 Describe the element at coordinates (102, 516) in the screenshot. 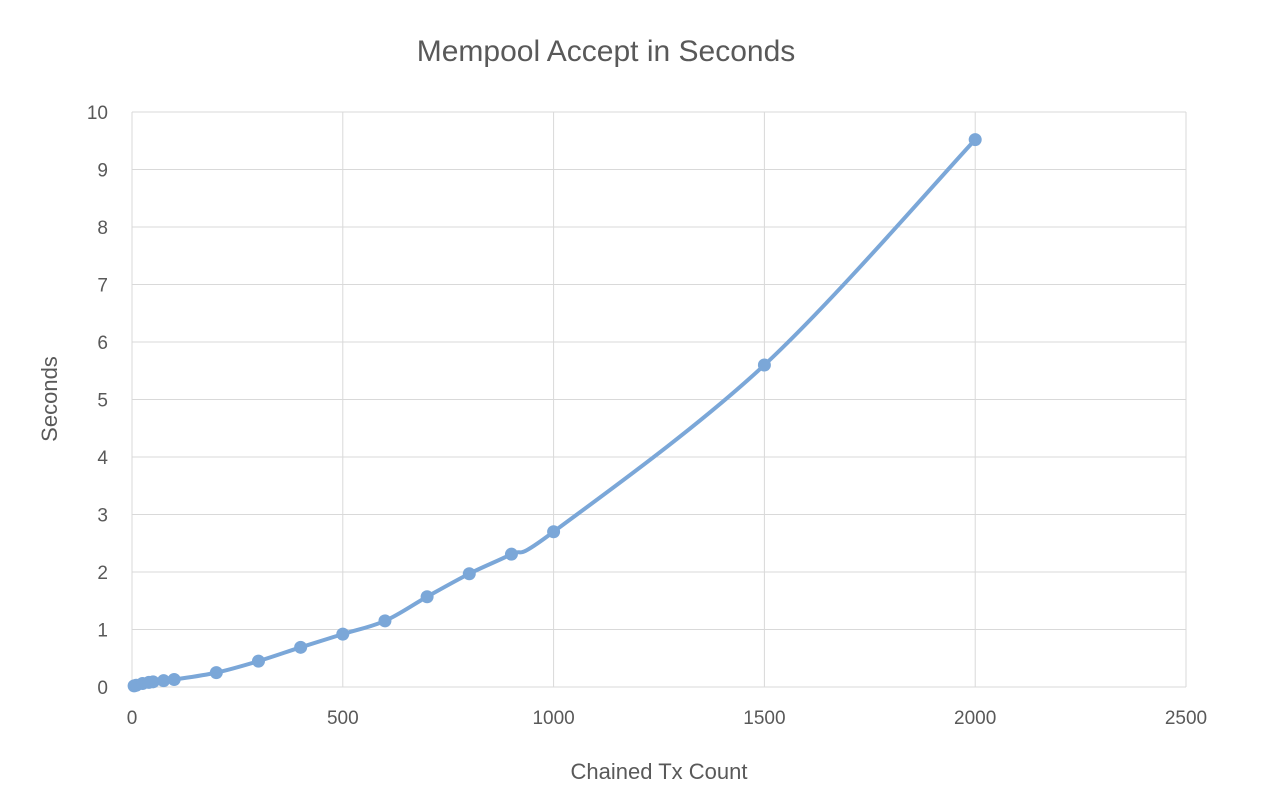

I see `y-tick-label: 3` at that location.